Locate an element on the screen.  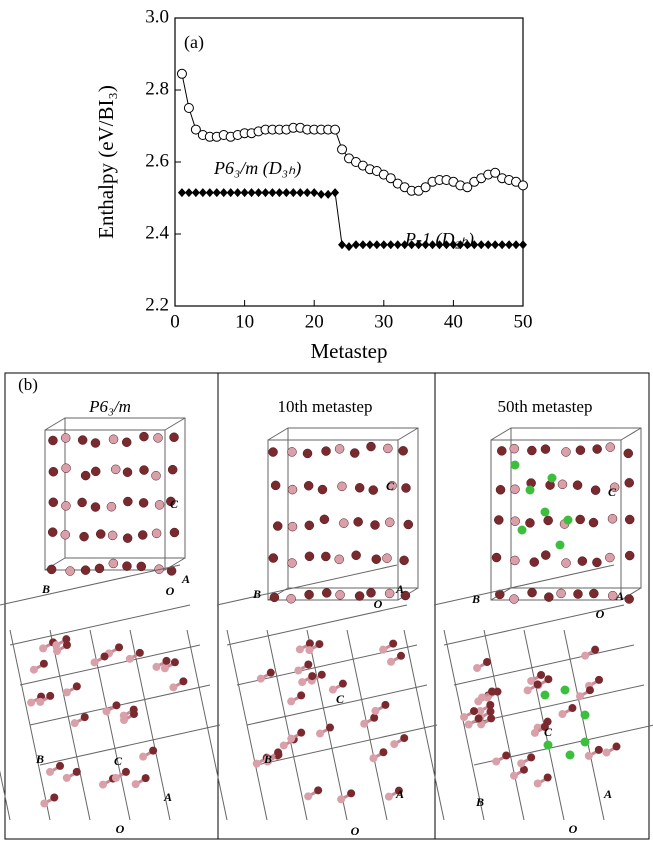
y-axis-label: Enthalpy (eV/BI₃) is located at coordinates (106, 162).